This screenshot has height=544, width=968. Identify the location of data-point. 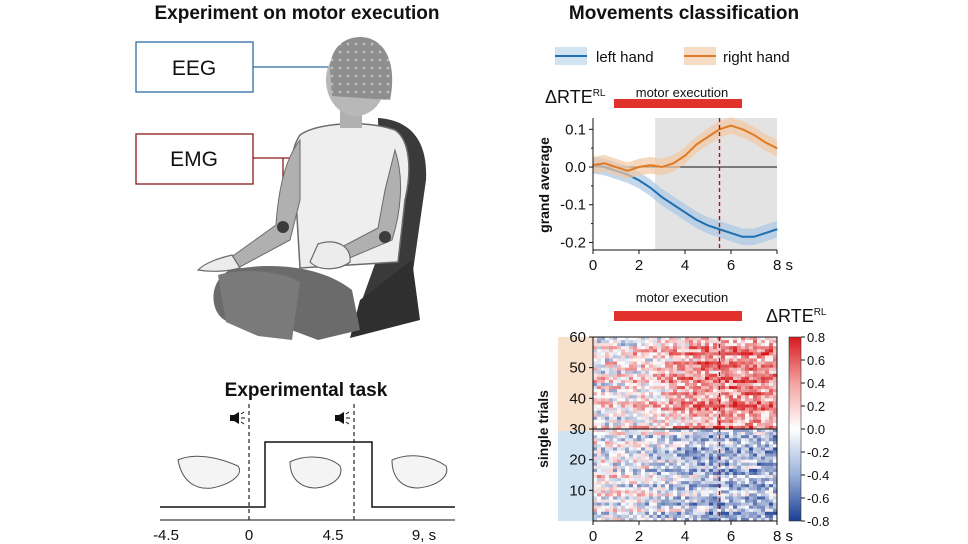
(719, 129).